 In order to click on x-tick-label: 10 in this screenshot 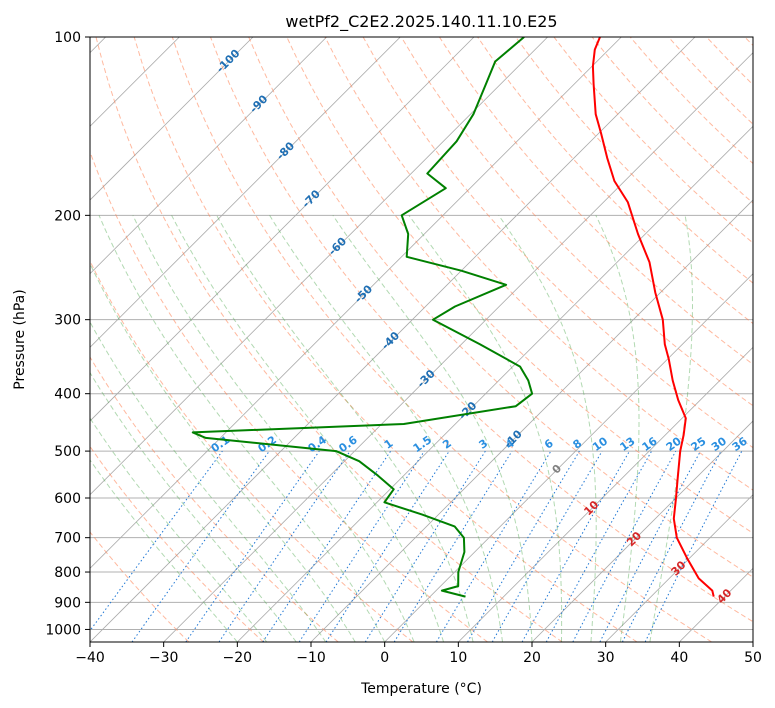, I will do `click(458, 658)`.